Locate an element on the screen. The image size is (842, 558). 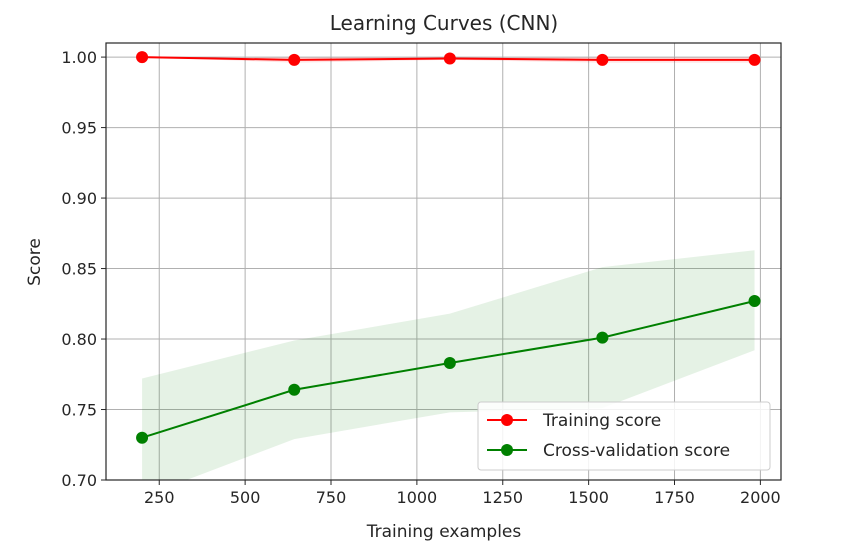
y-tick-label: 1.00 is located at coordinates (79, 57).